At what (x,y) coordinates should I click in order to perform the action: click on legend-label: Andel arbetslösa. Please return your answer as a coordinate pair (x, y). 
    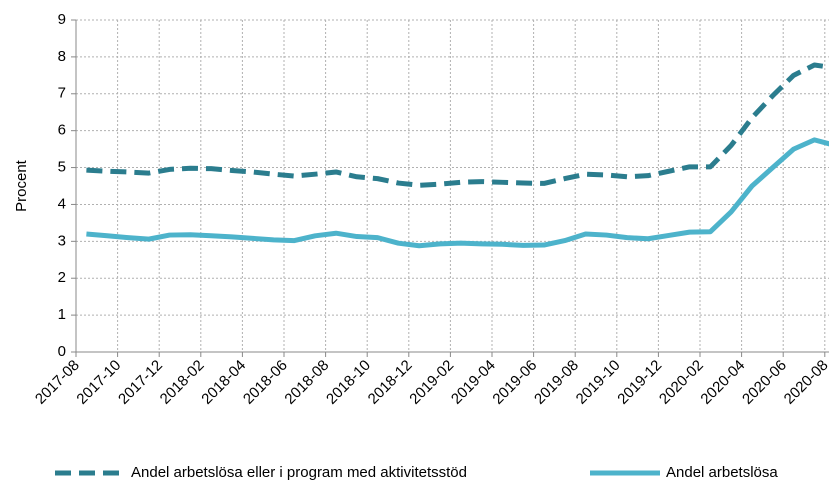
    Looking at the image, I should click on (722, 472).